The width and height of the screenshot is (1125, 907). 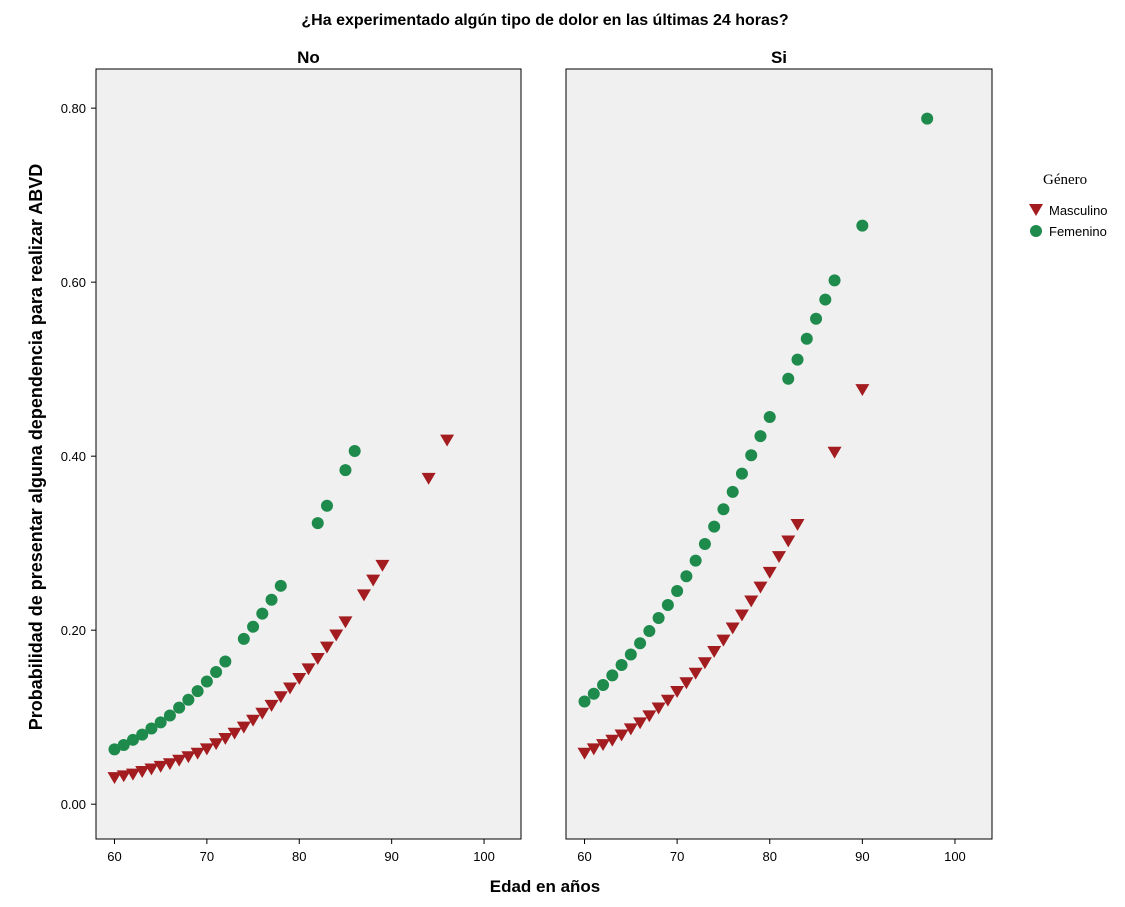 I want to click on y-tick-label: 0.20, so click(x=73, y=630).